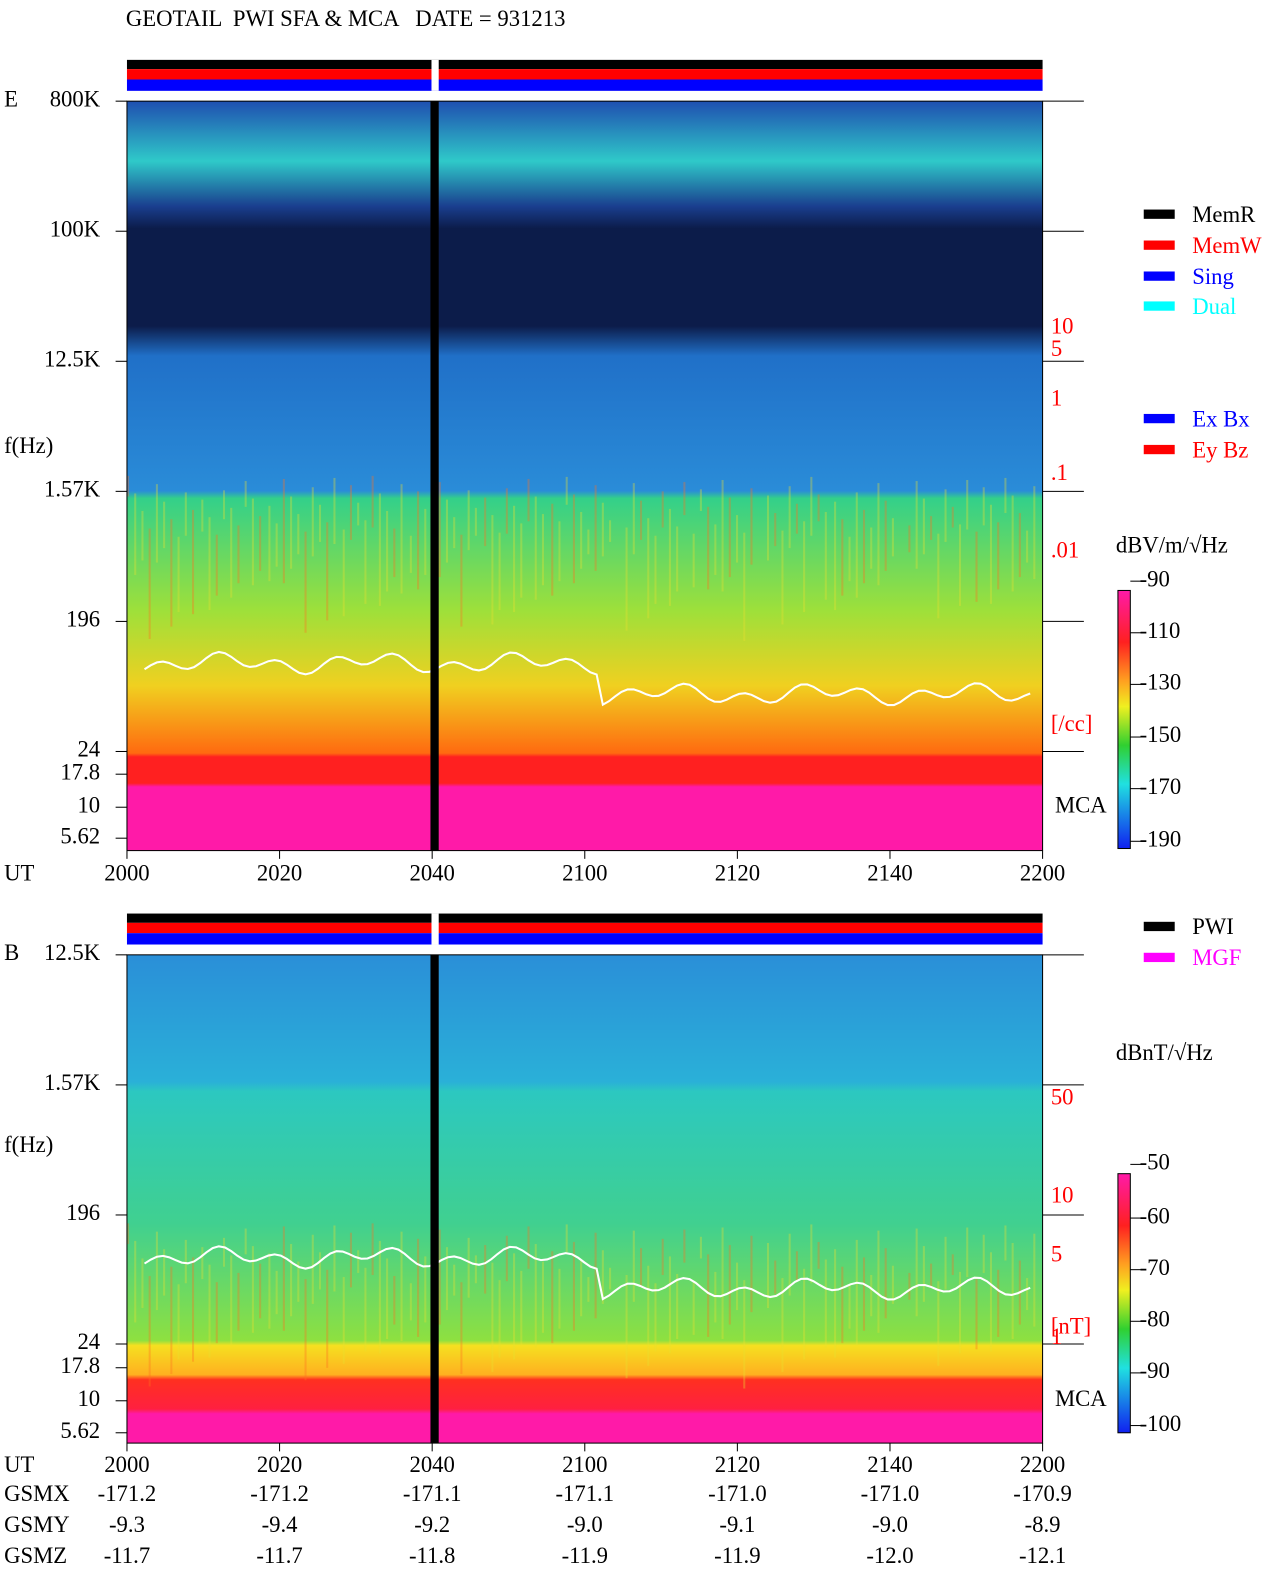 Image resolution: width=1280 pixels, height=1593 pixels. Describe the element at coordinates (127, 1524) in the screenshot. I see `orbit-value: -9.3` at that location.